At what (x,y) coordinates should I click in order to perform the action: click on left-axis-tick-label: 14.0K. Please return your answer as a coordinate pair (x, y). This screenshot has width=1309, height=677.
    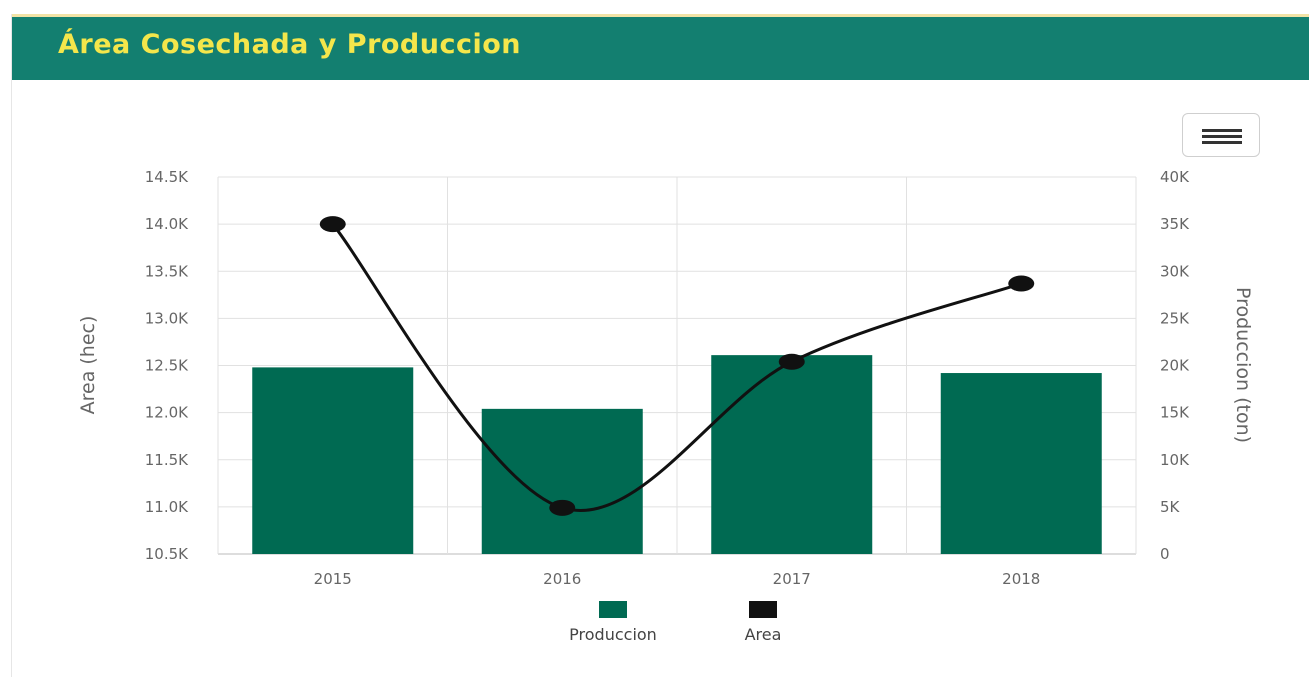
    Looking at the image, I should click on (167, 224).